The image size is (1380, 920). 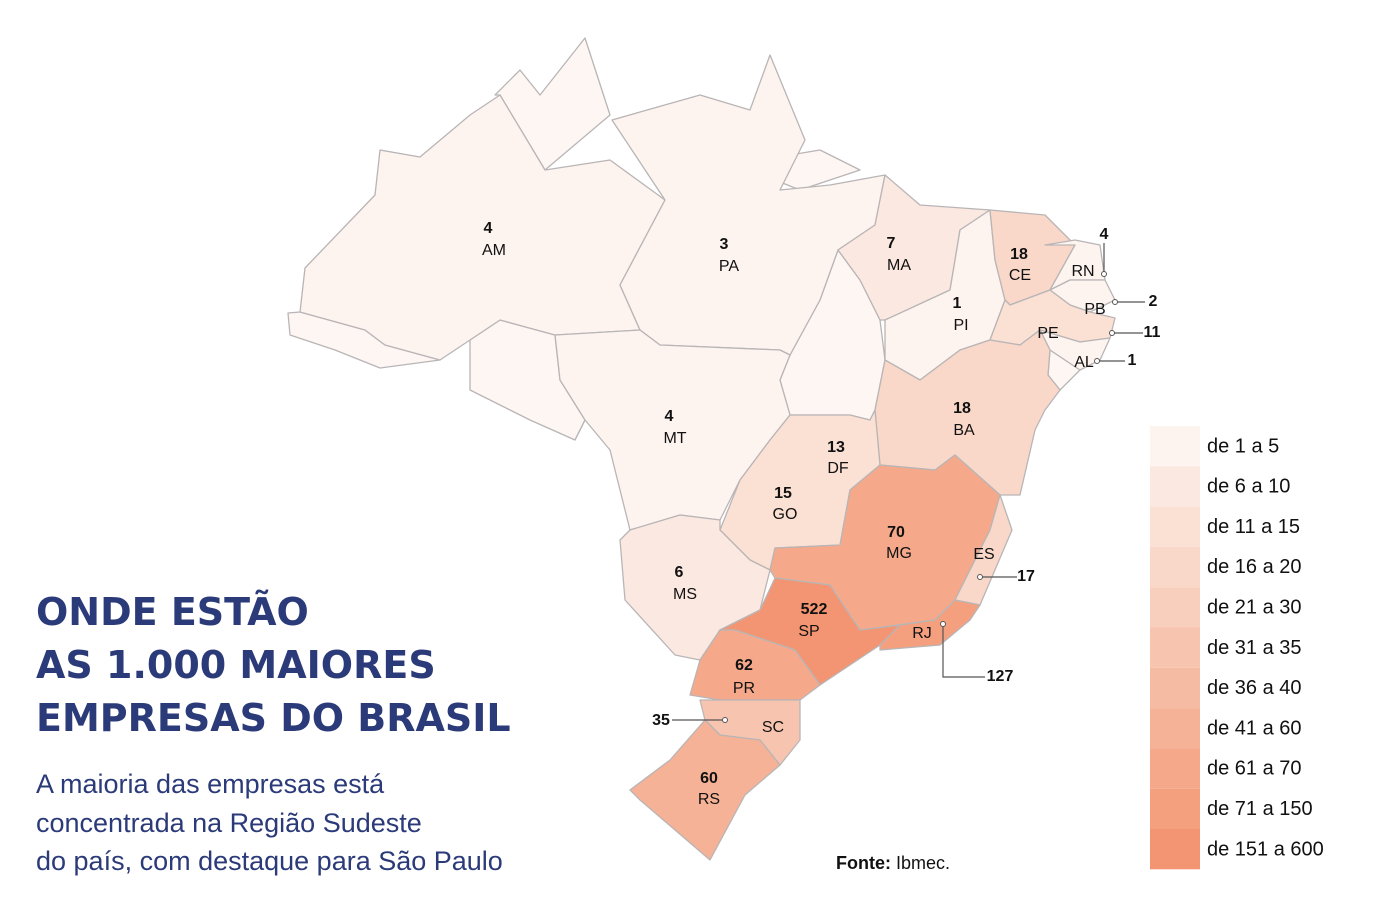 What do you see at coordinates (1026, 576) in the screenshot?
I see `state-value: 17` at bounding box center [1026, 576].